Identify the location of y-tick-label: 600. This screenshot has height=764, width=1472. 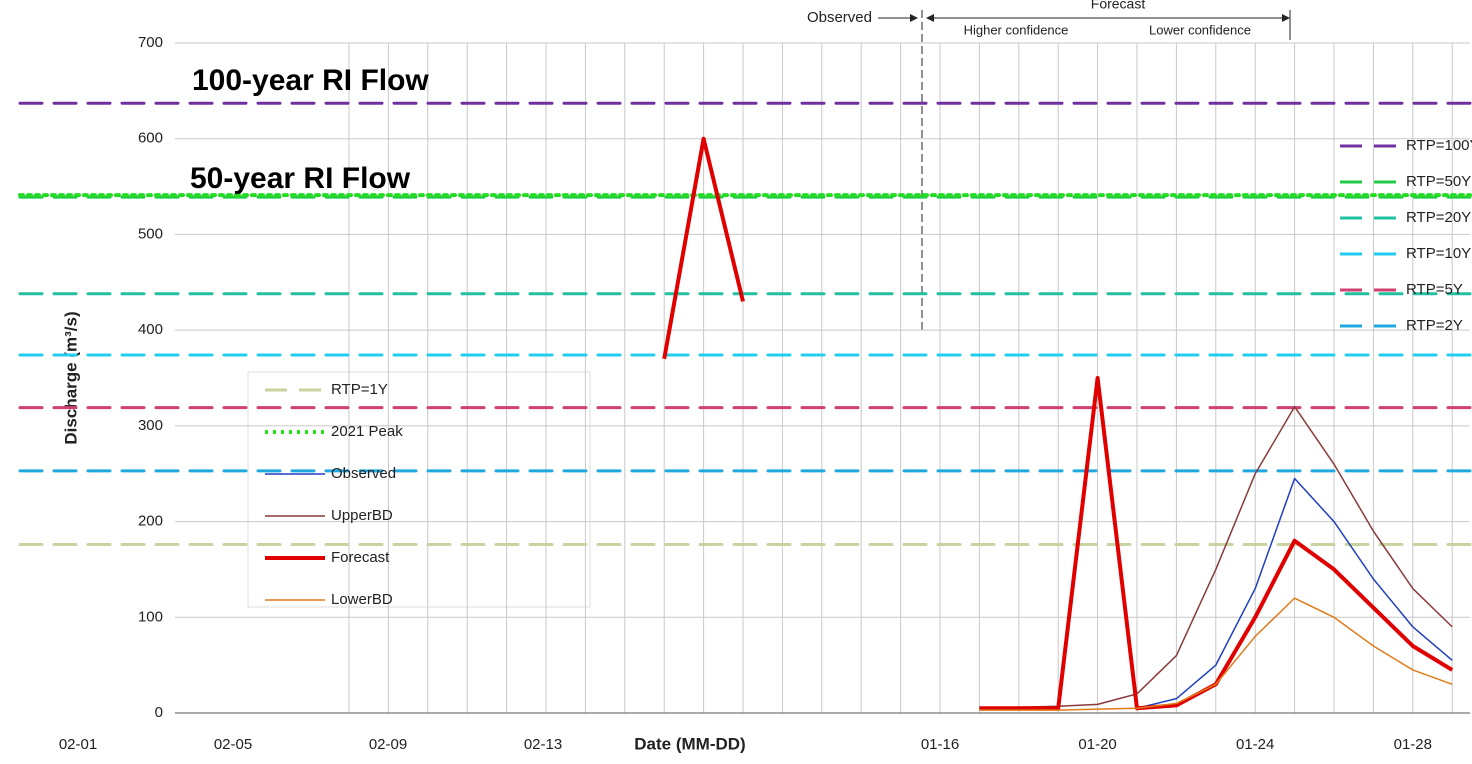
(150, 138).